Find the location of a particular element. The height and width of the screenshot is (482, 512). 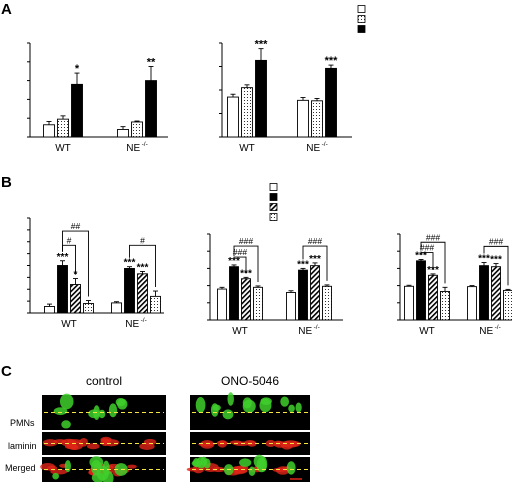

chart-a-transmigration: WT NE -/-*** is located at coordinates (97, 98).